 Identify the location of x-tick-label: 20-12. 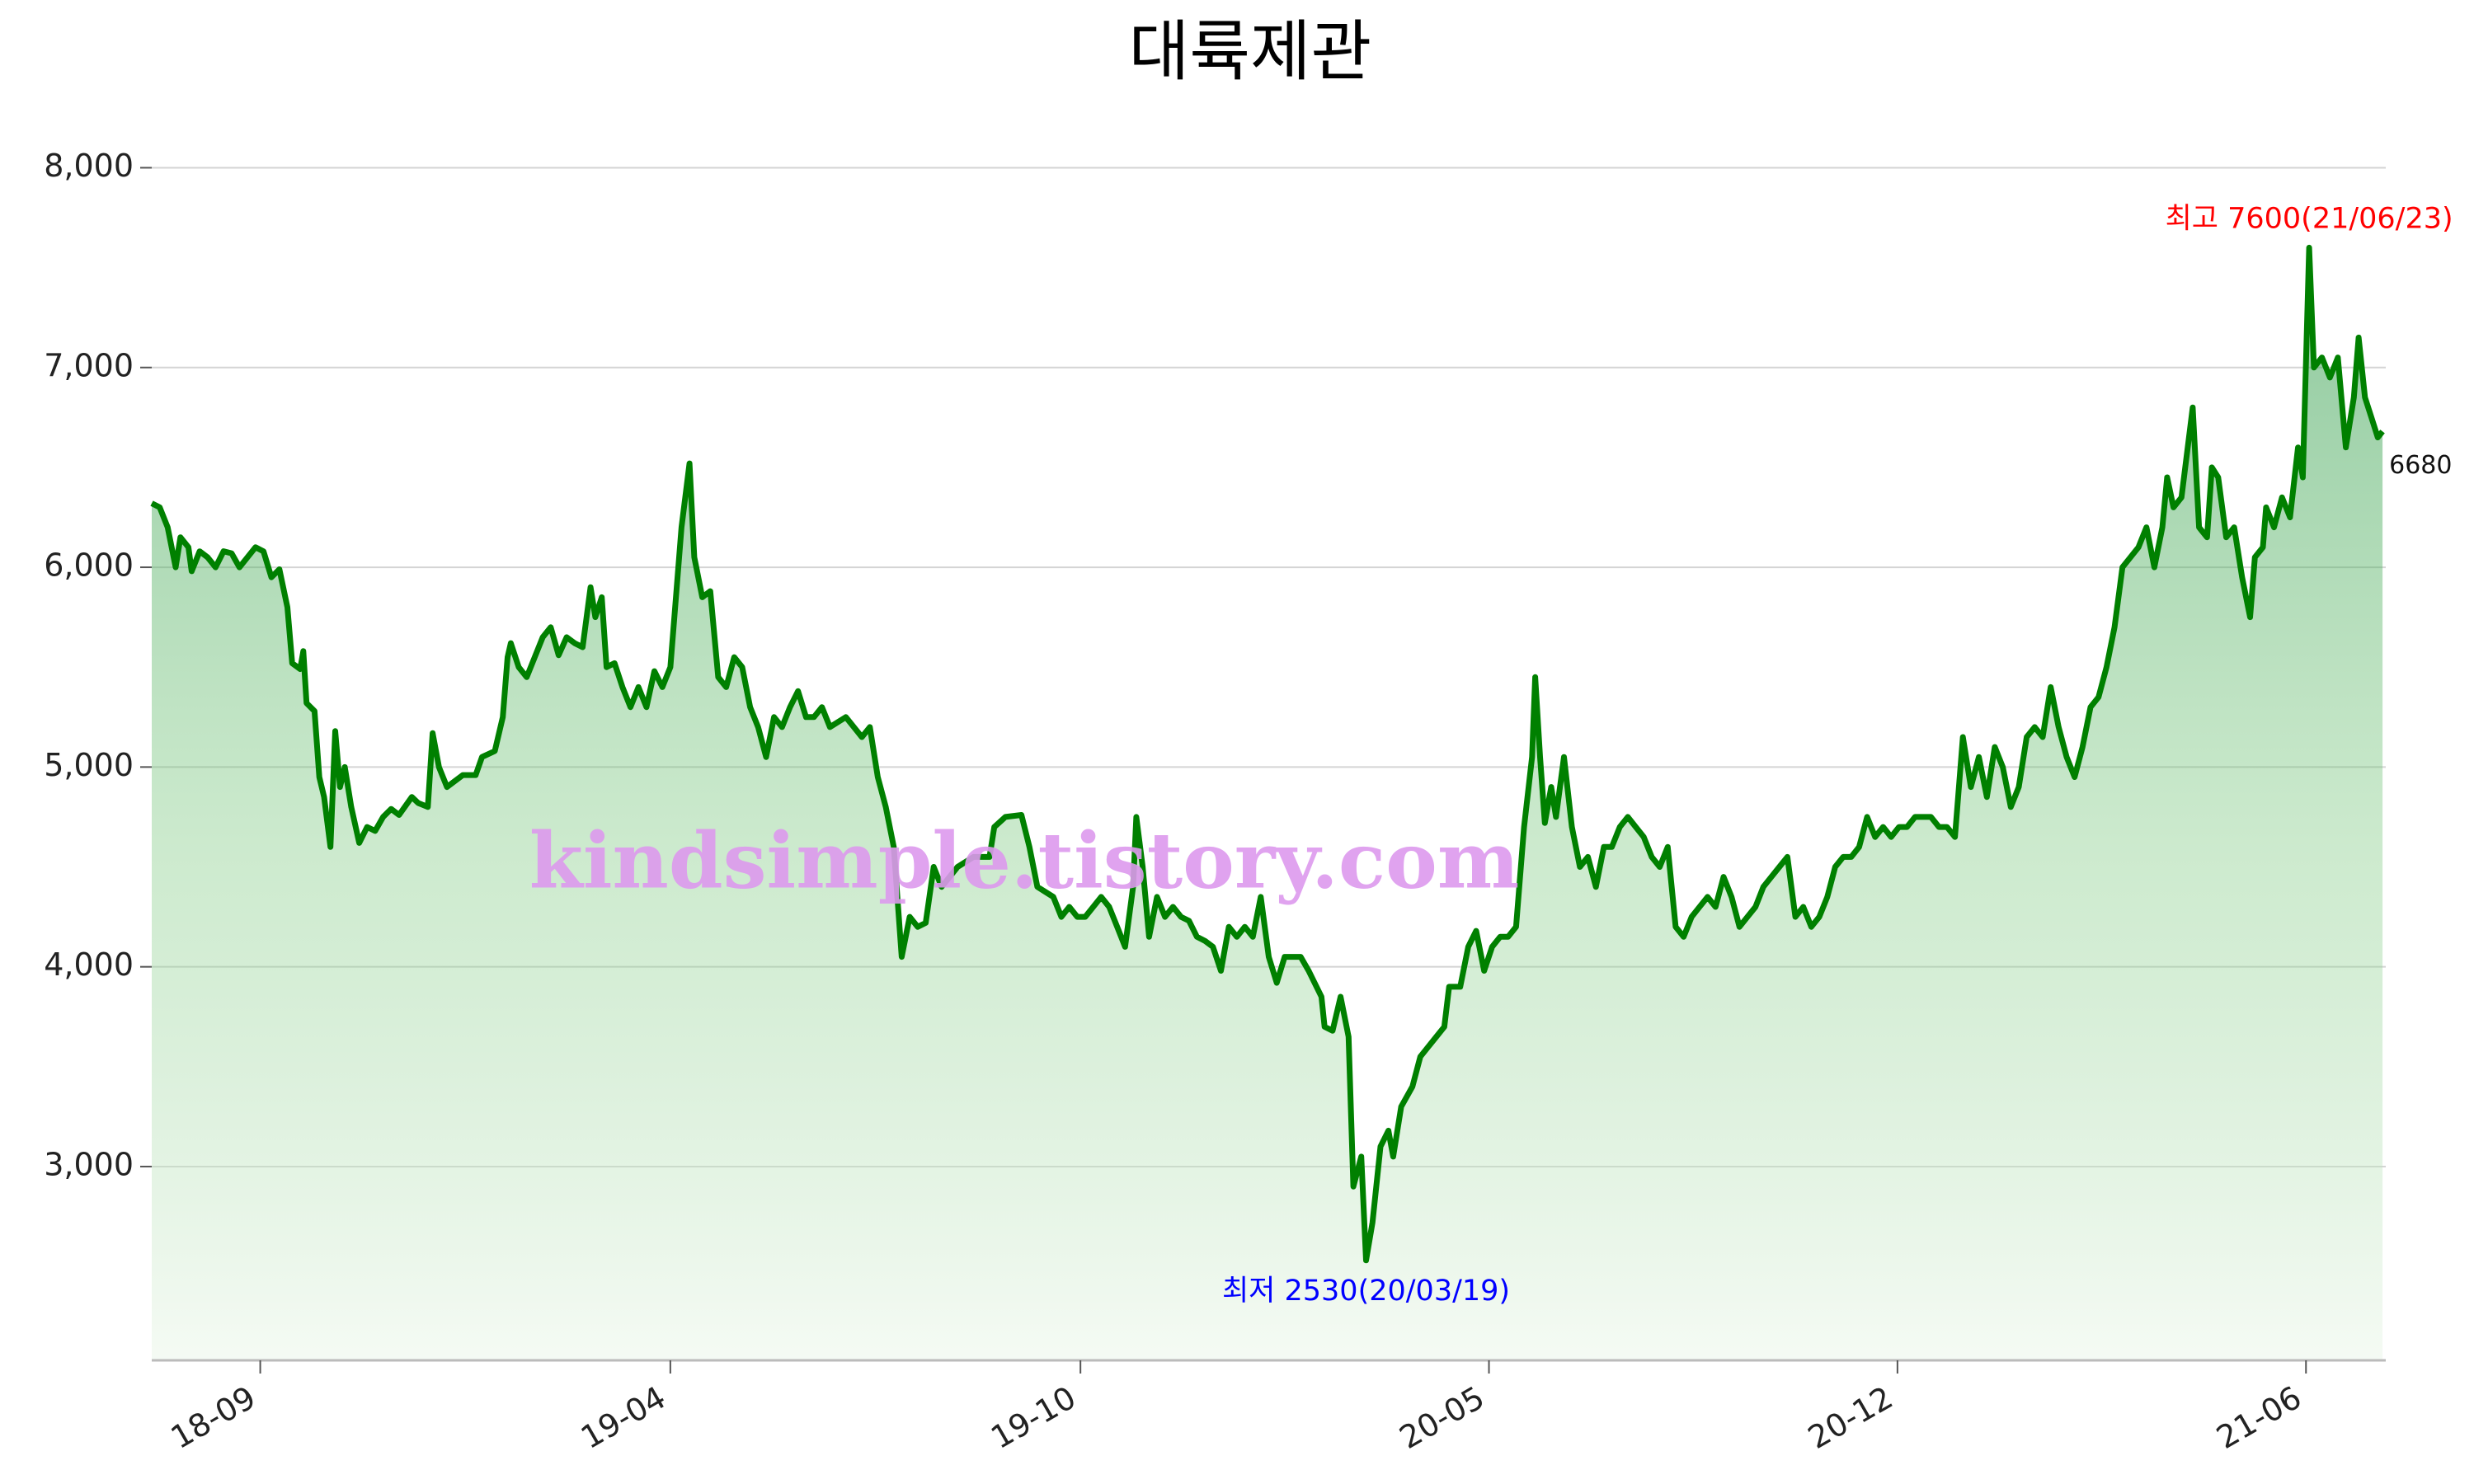
(1850, 1417).